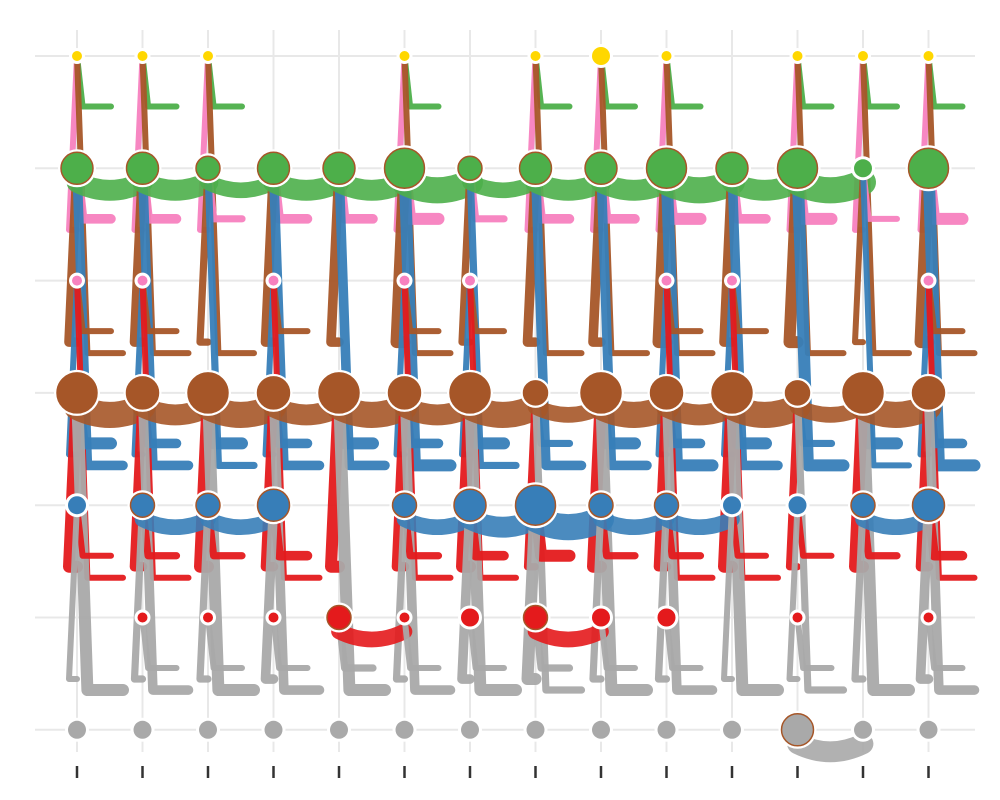 The width and height of the screenshot is (1000, 800). Describe the element at coordinates (502, 772) in the screenshot. I see `x-axis-ticks` at that location.